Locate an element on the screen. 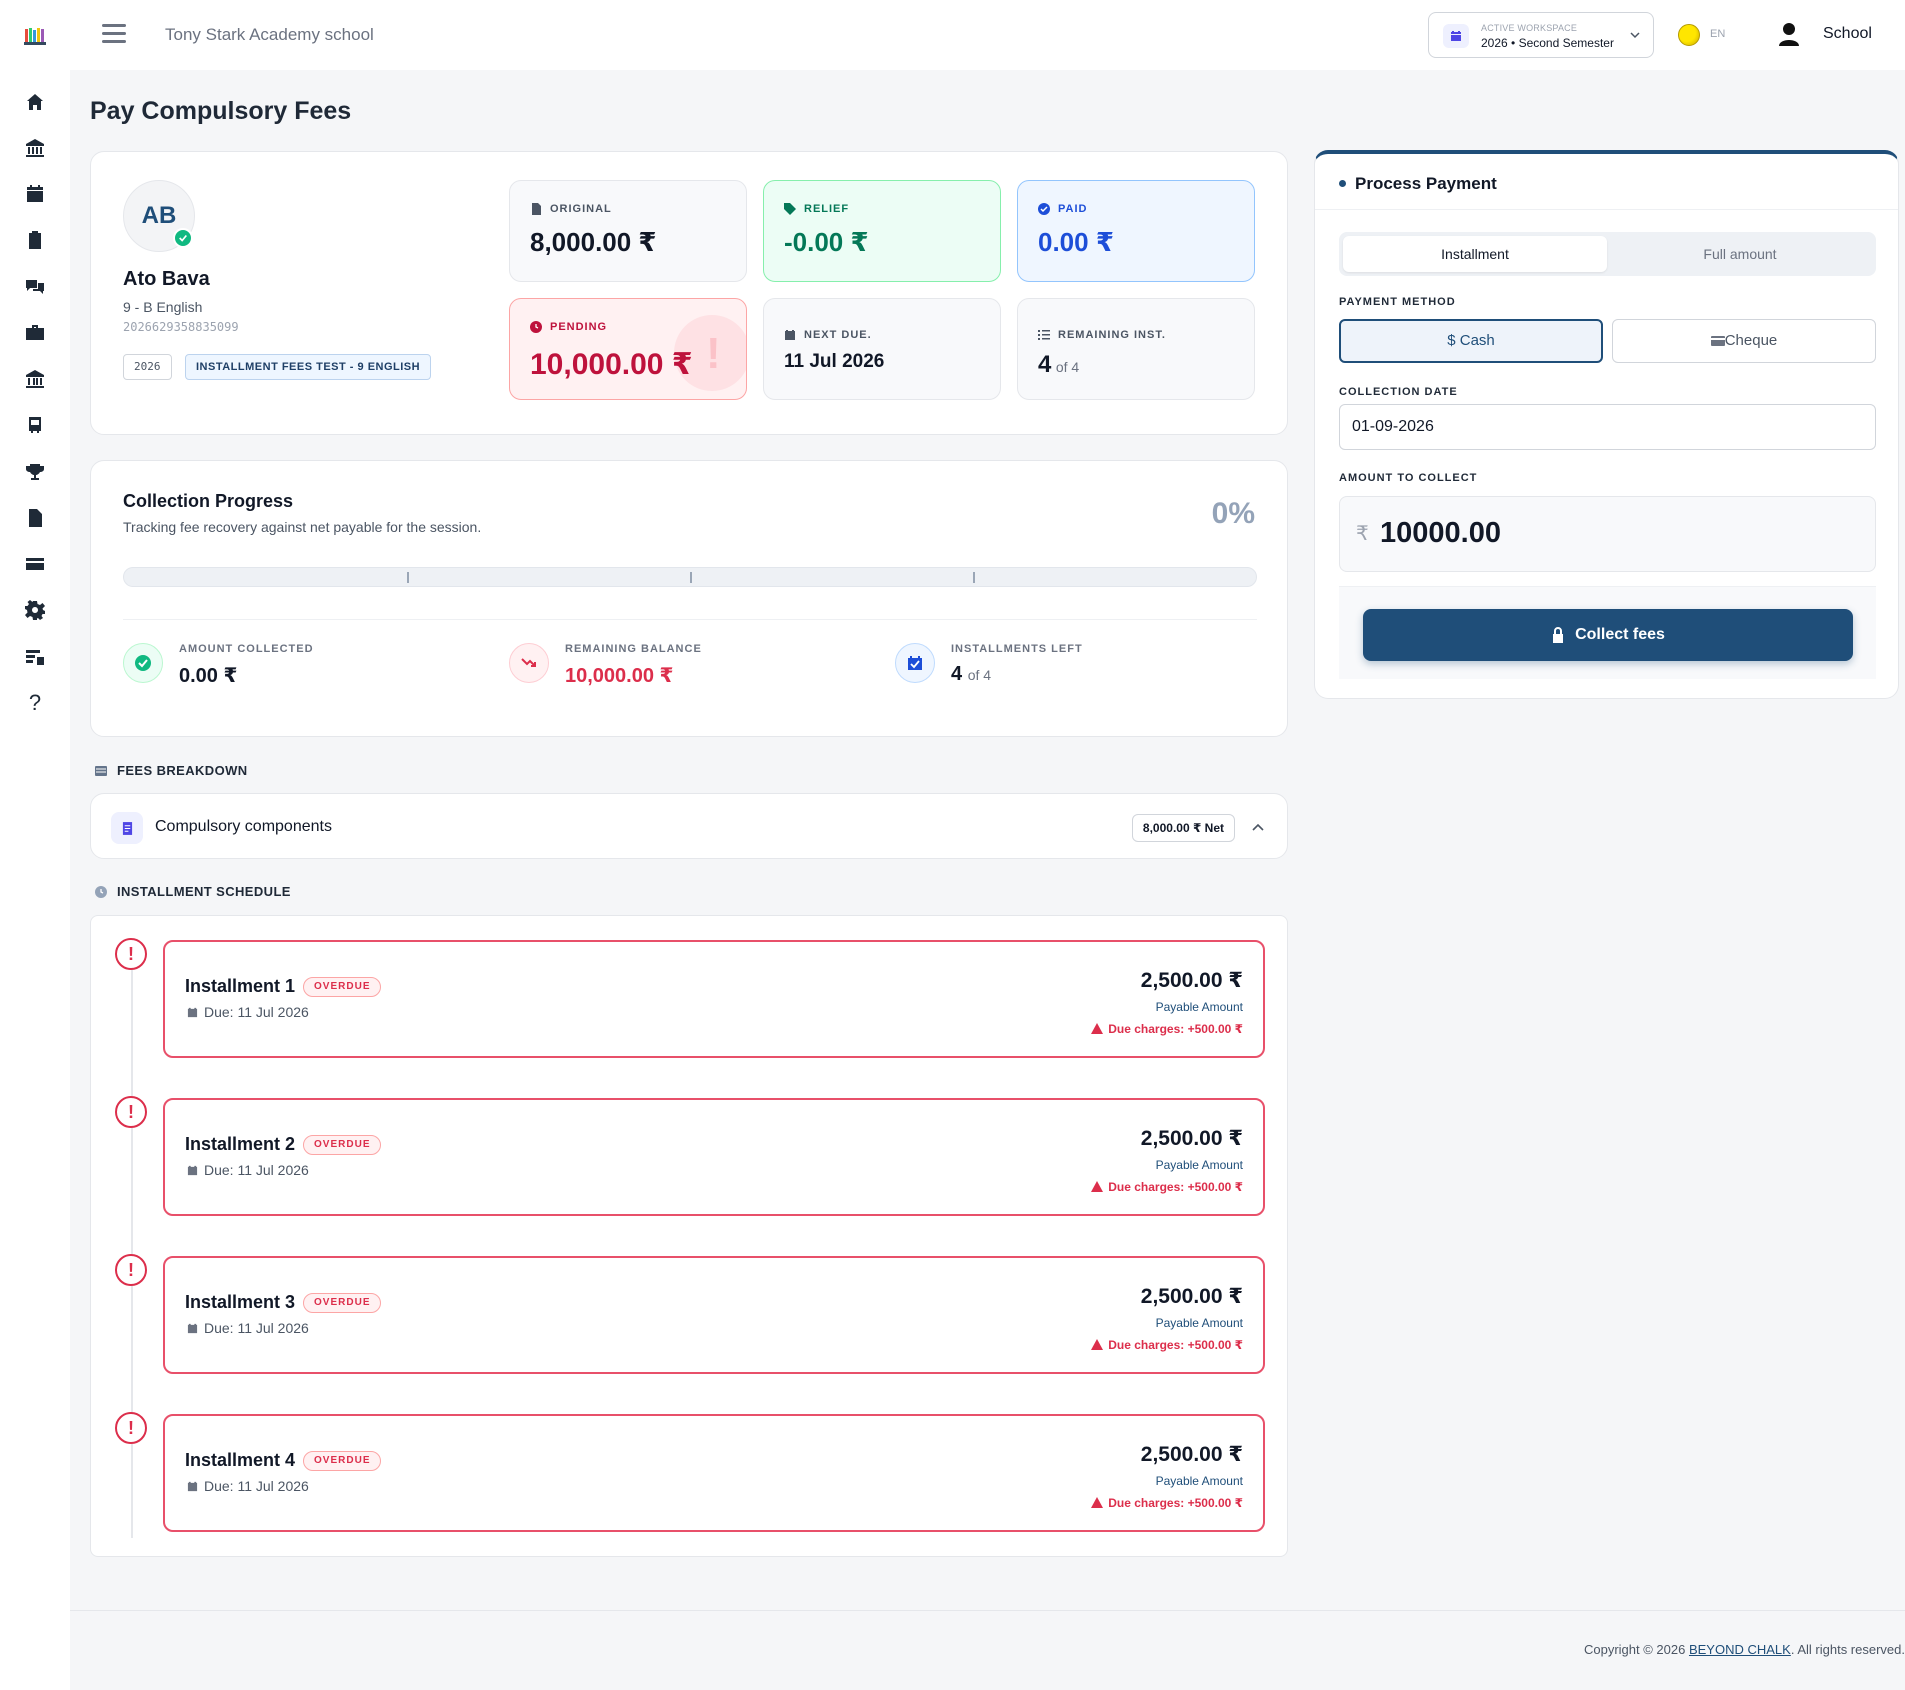  footer-suffix: . All rights reserved. is located at coordinates (1847, 1649).